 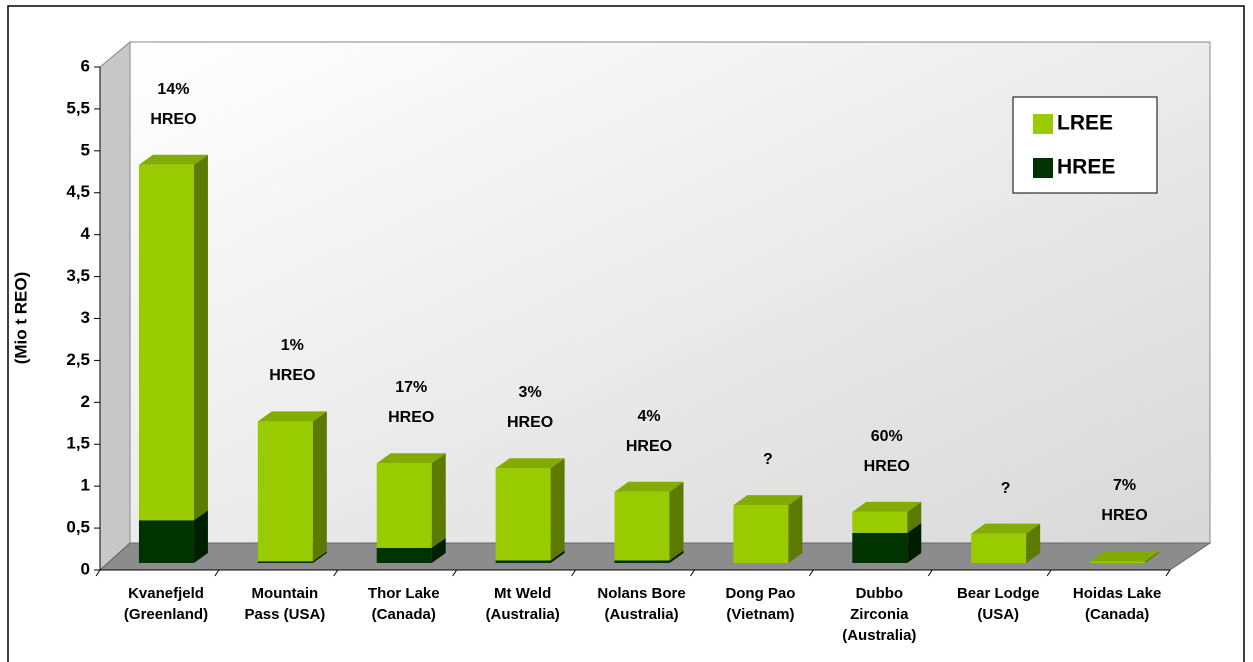 I want to click on annotation: 4% HREO, so click(x=649, y=431).